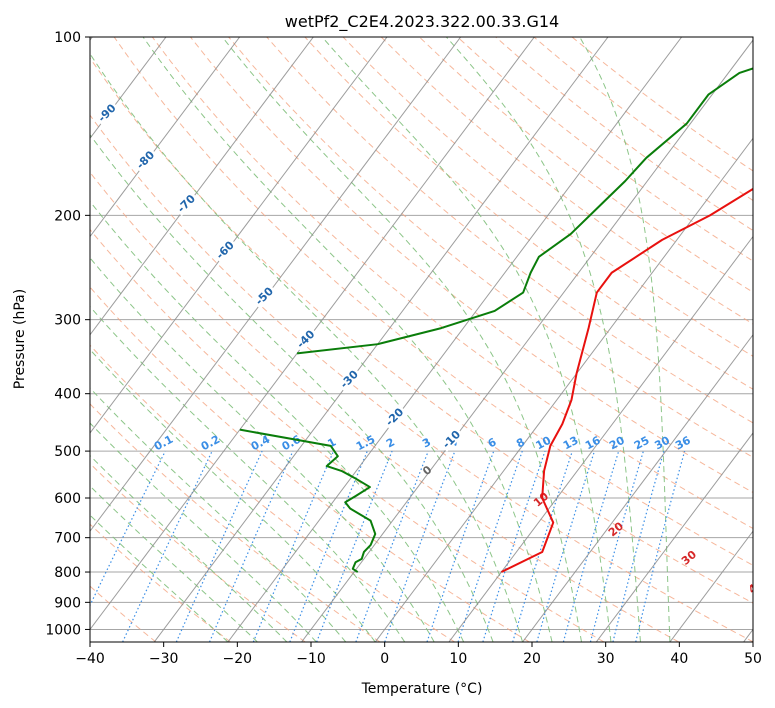 The height and width of the screenshot is (708, 775). Describe the element at coordinates (164, 659) in the screenshot. I see `x-tick-label: −30` at that location.